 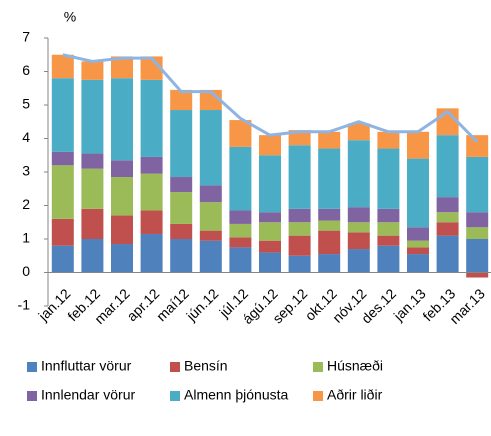 What do you see at coordinates (88, 395) in the screenshot?
I see `legend-label: Innlendar vörur` at bounding box center [88, 395].